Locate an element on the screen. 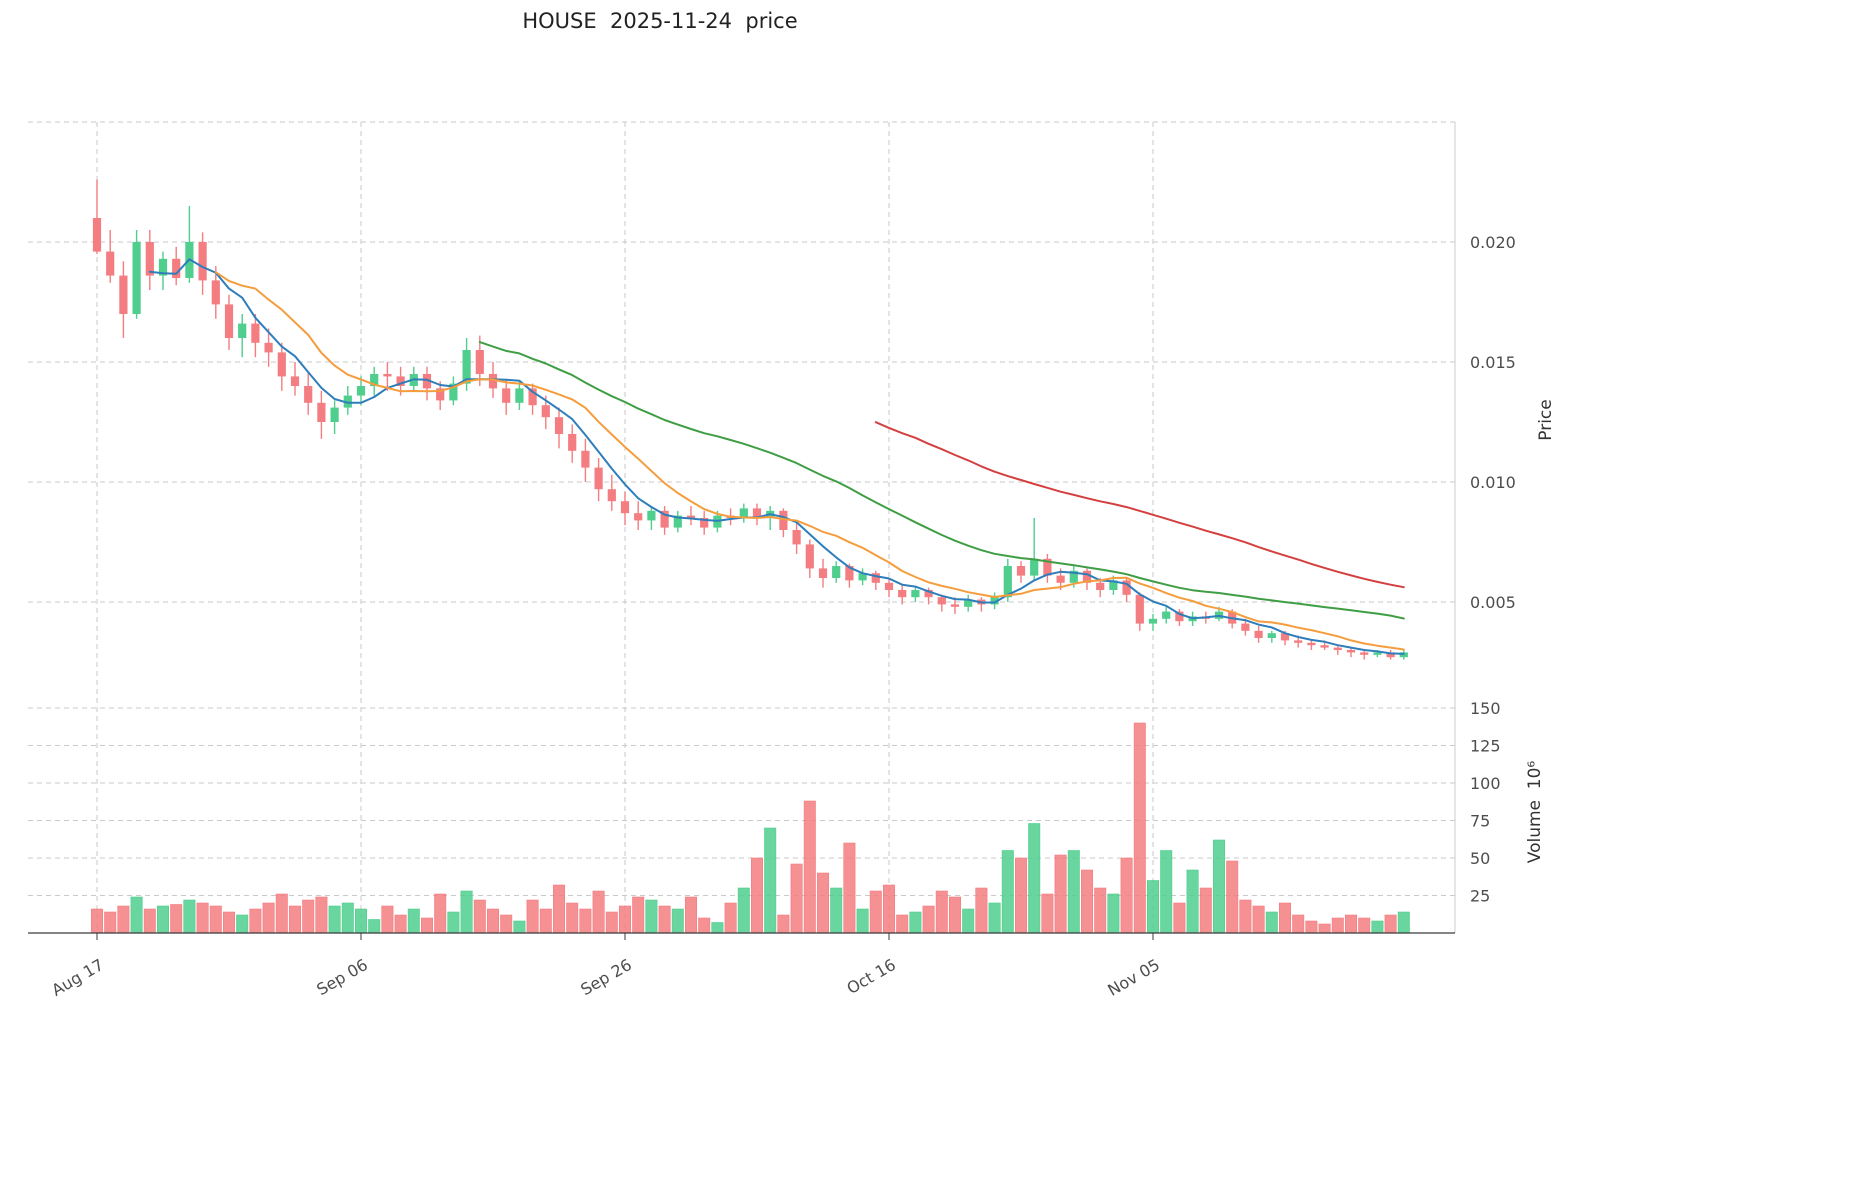  chart-title: HOUSE 2025-11-24 price is located at coordinates (659, 21).